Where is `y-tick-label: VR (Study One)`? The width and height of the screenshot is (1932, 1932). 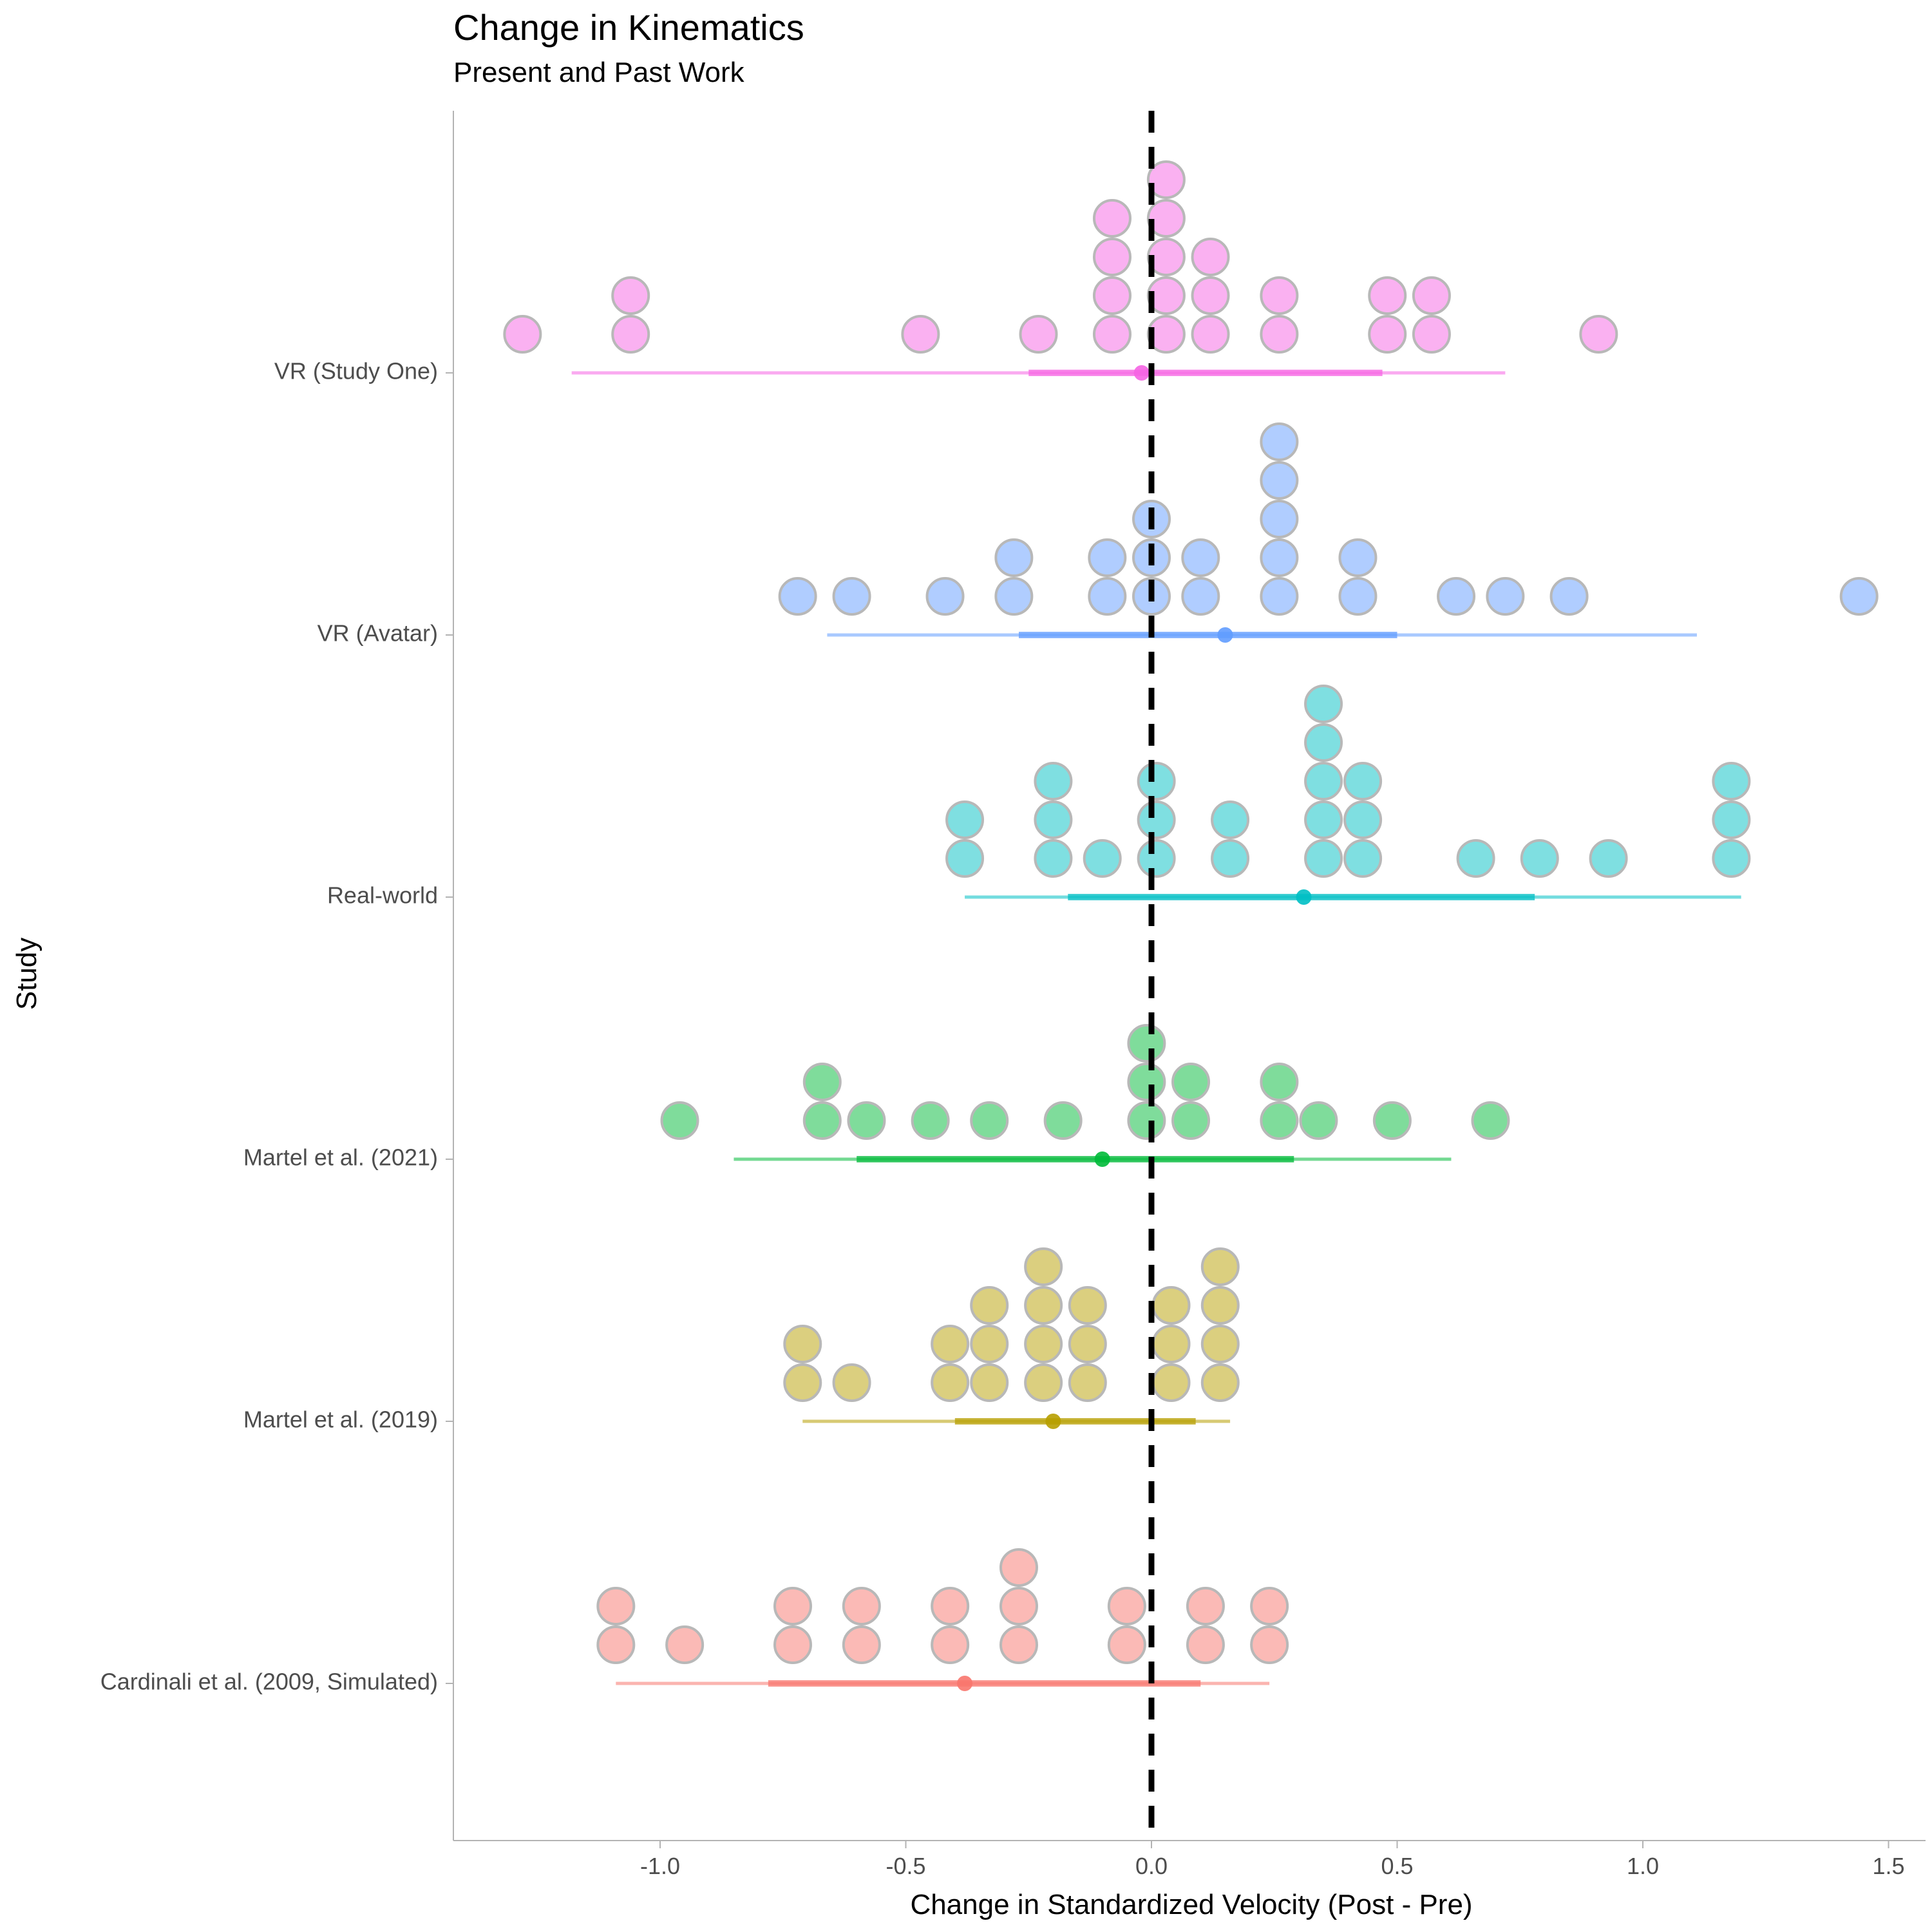 y-tick-label: VR (Study One) is located at coordinates (356, 371).